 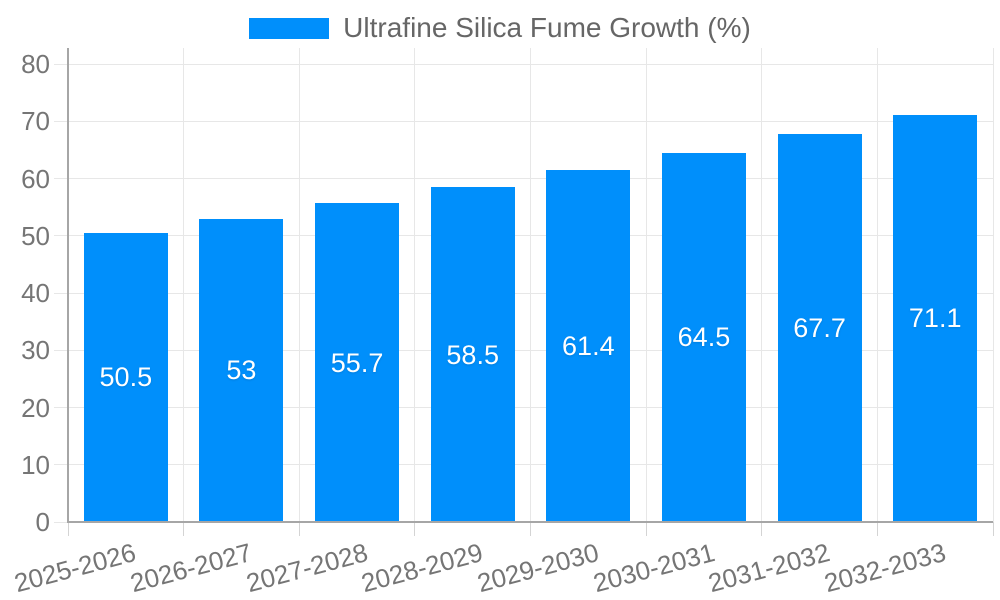 I want to click on legend-label: Ultrafine Silica Fume Growth (%), so click(x=547, y=27).